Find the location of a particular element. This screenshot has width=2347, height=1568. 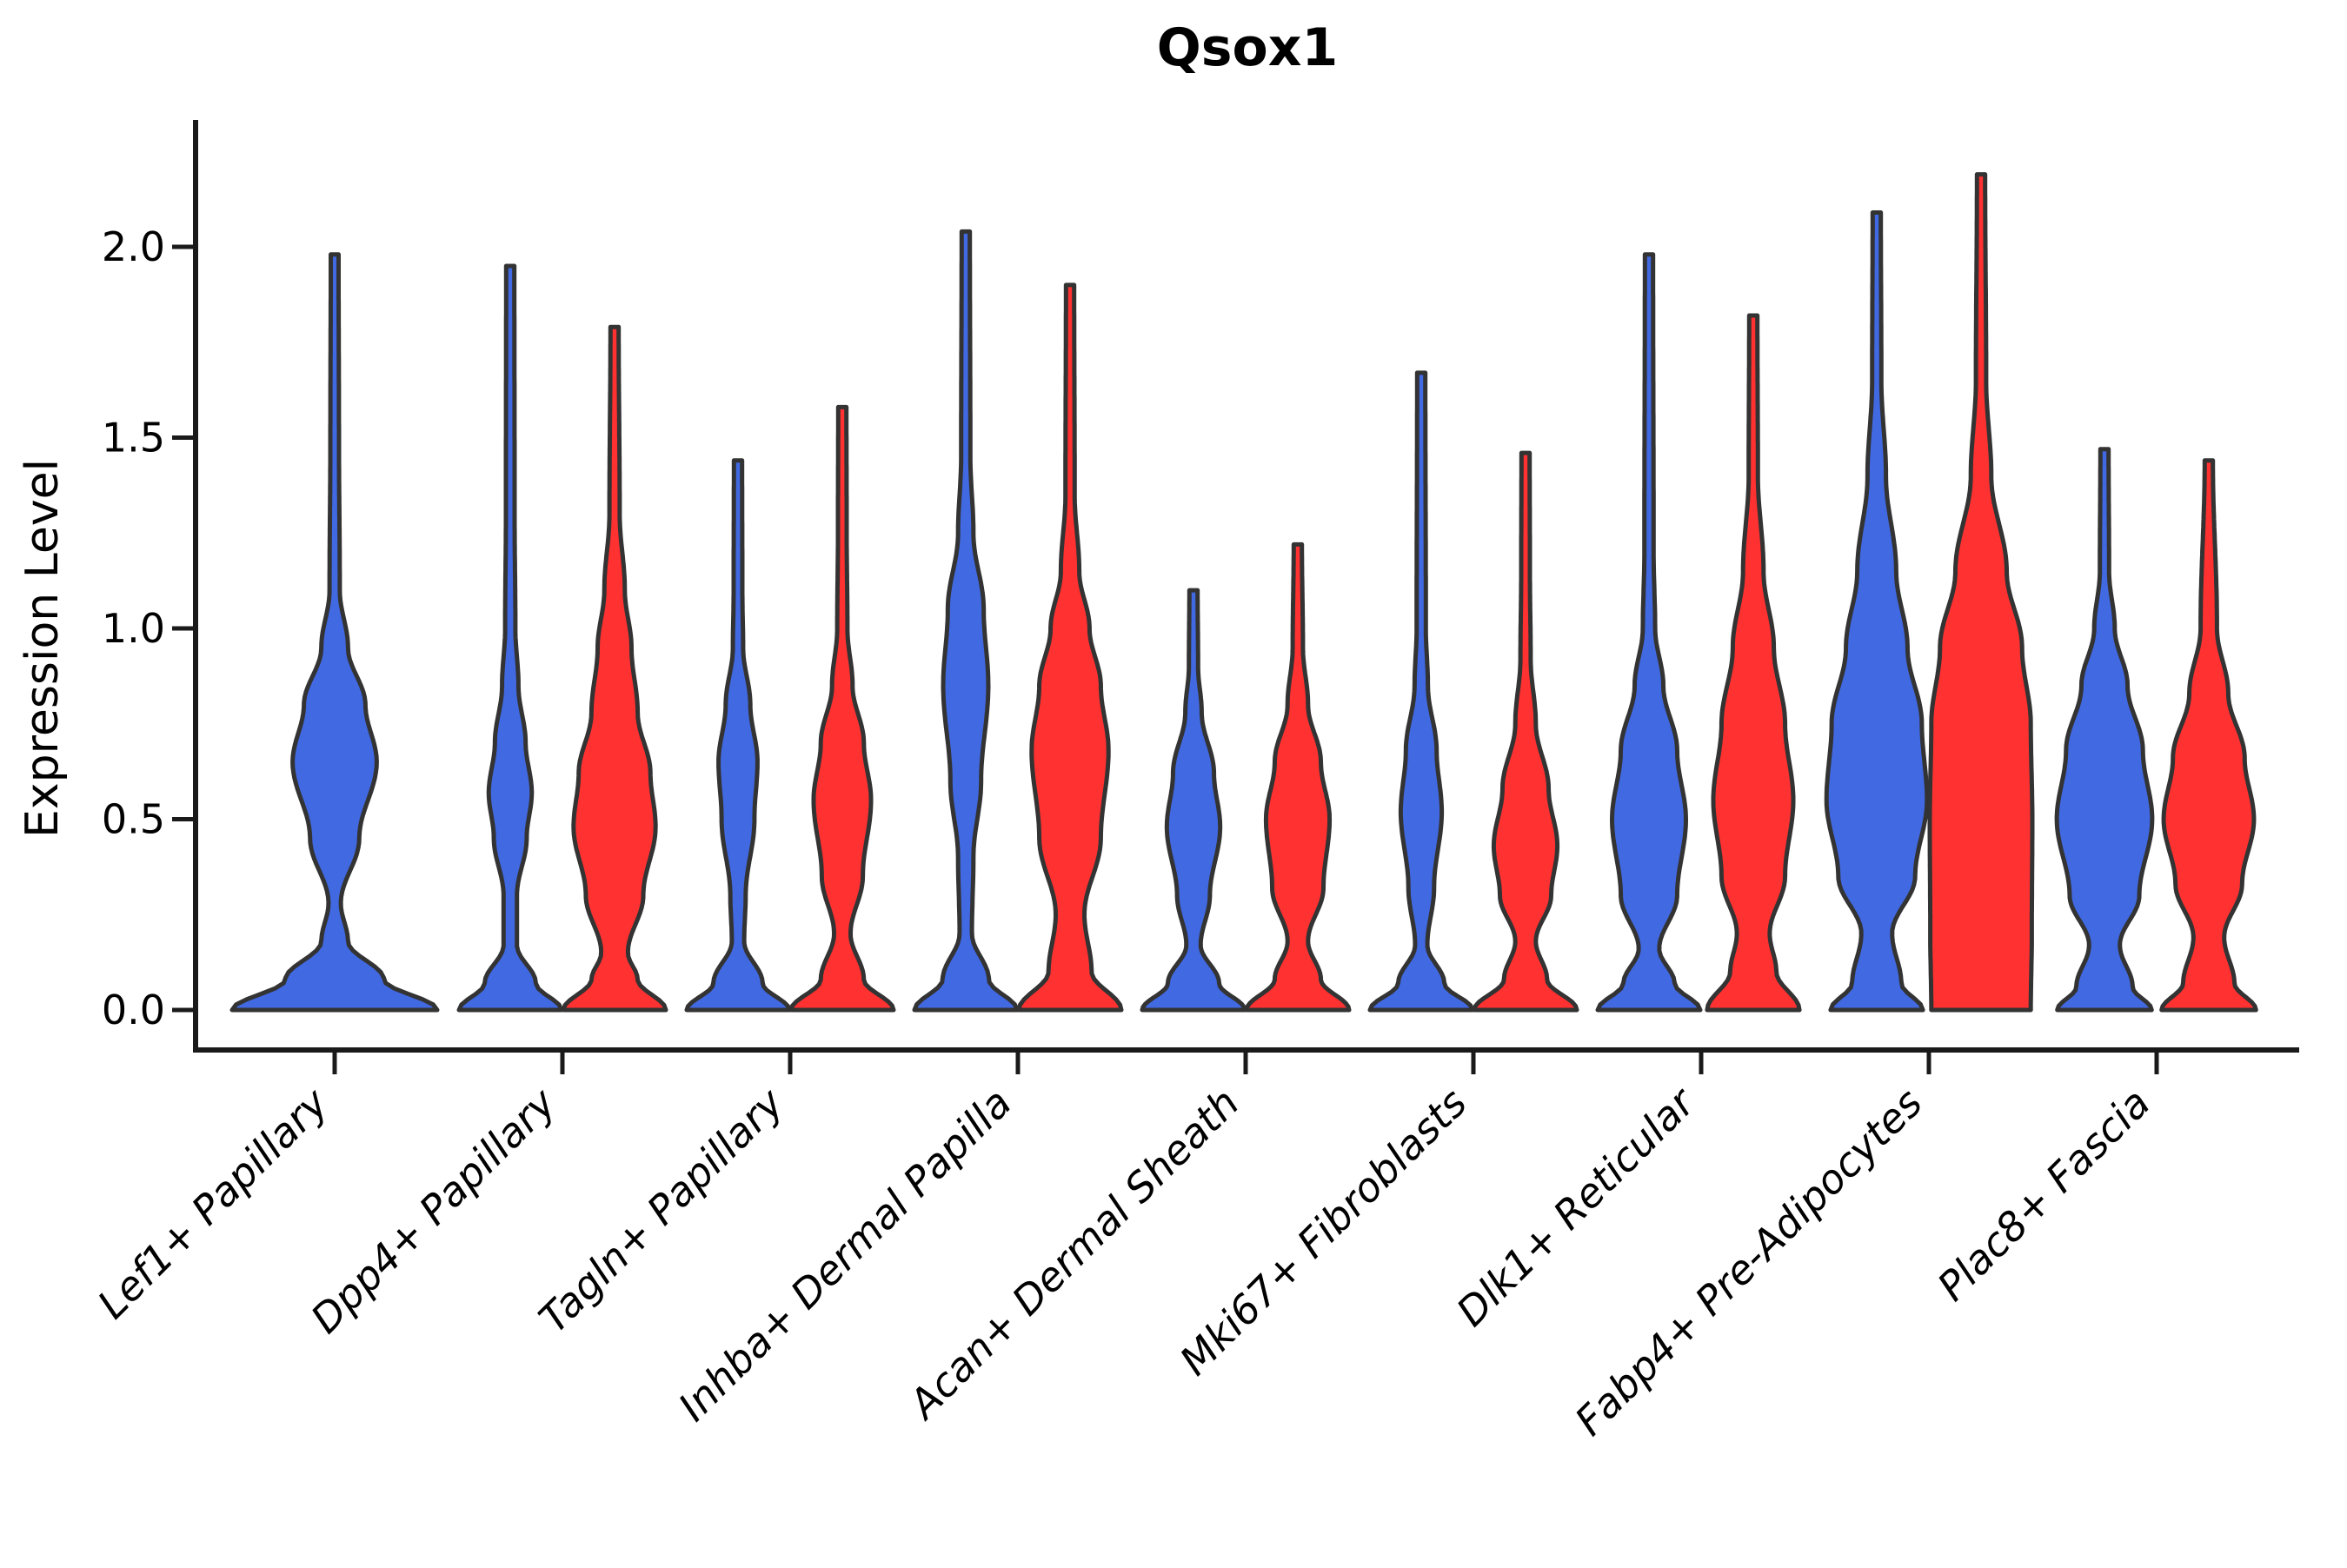

violin-5-red is located at coordinates (1526, 731).